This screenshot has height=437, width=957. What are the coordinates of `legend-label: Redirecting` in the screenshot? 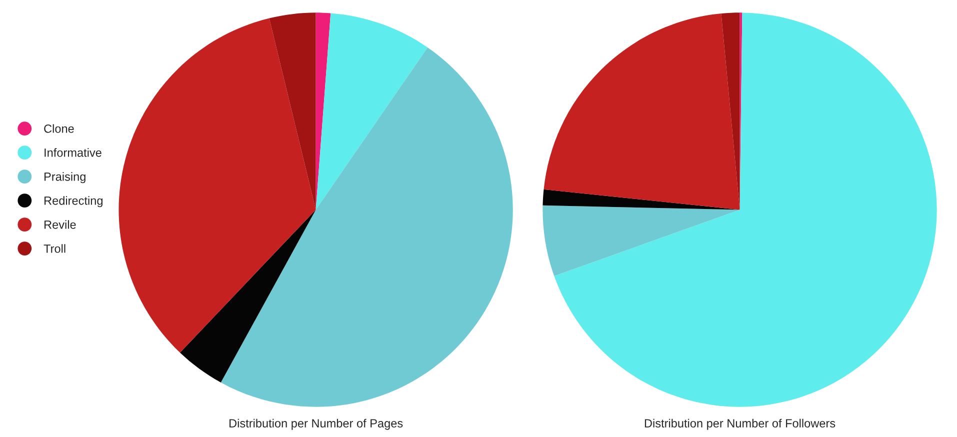 It's located at (73, 202).